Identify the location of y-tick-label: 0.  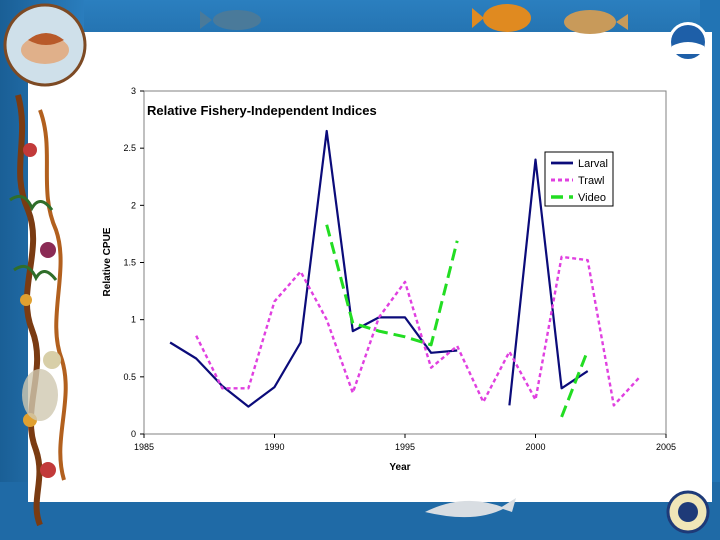
(133, 434).